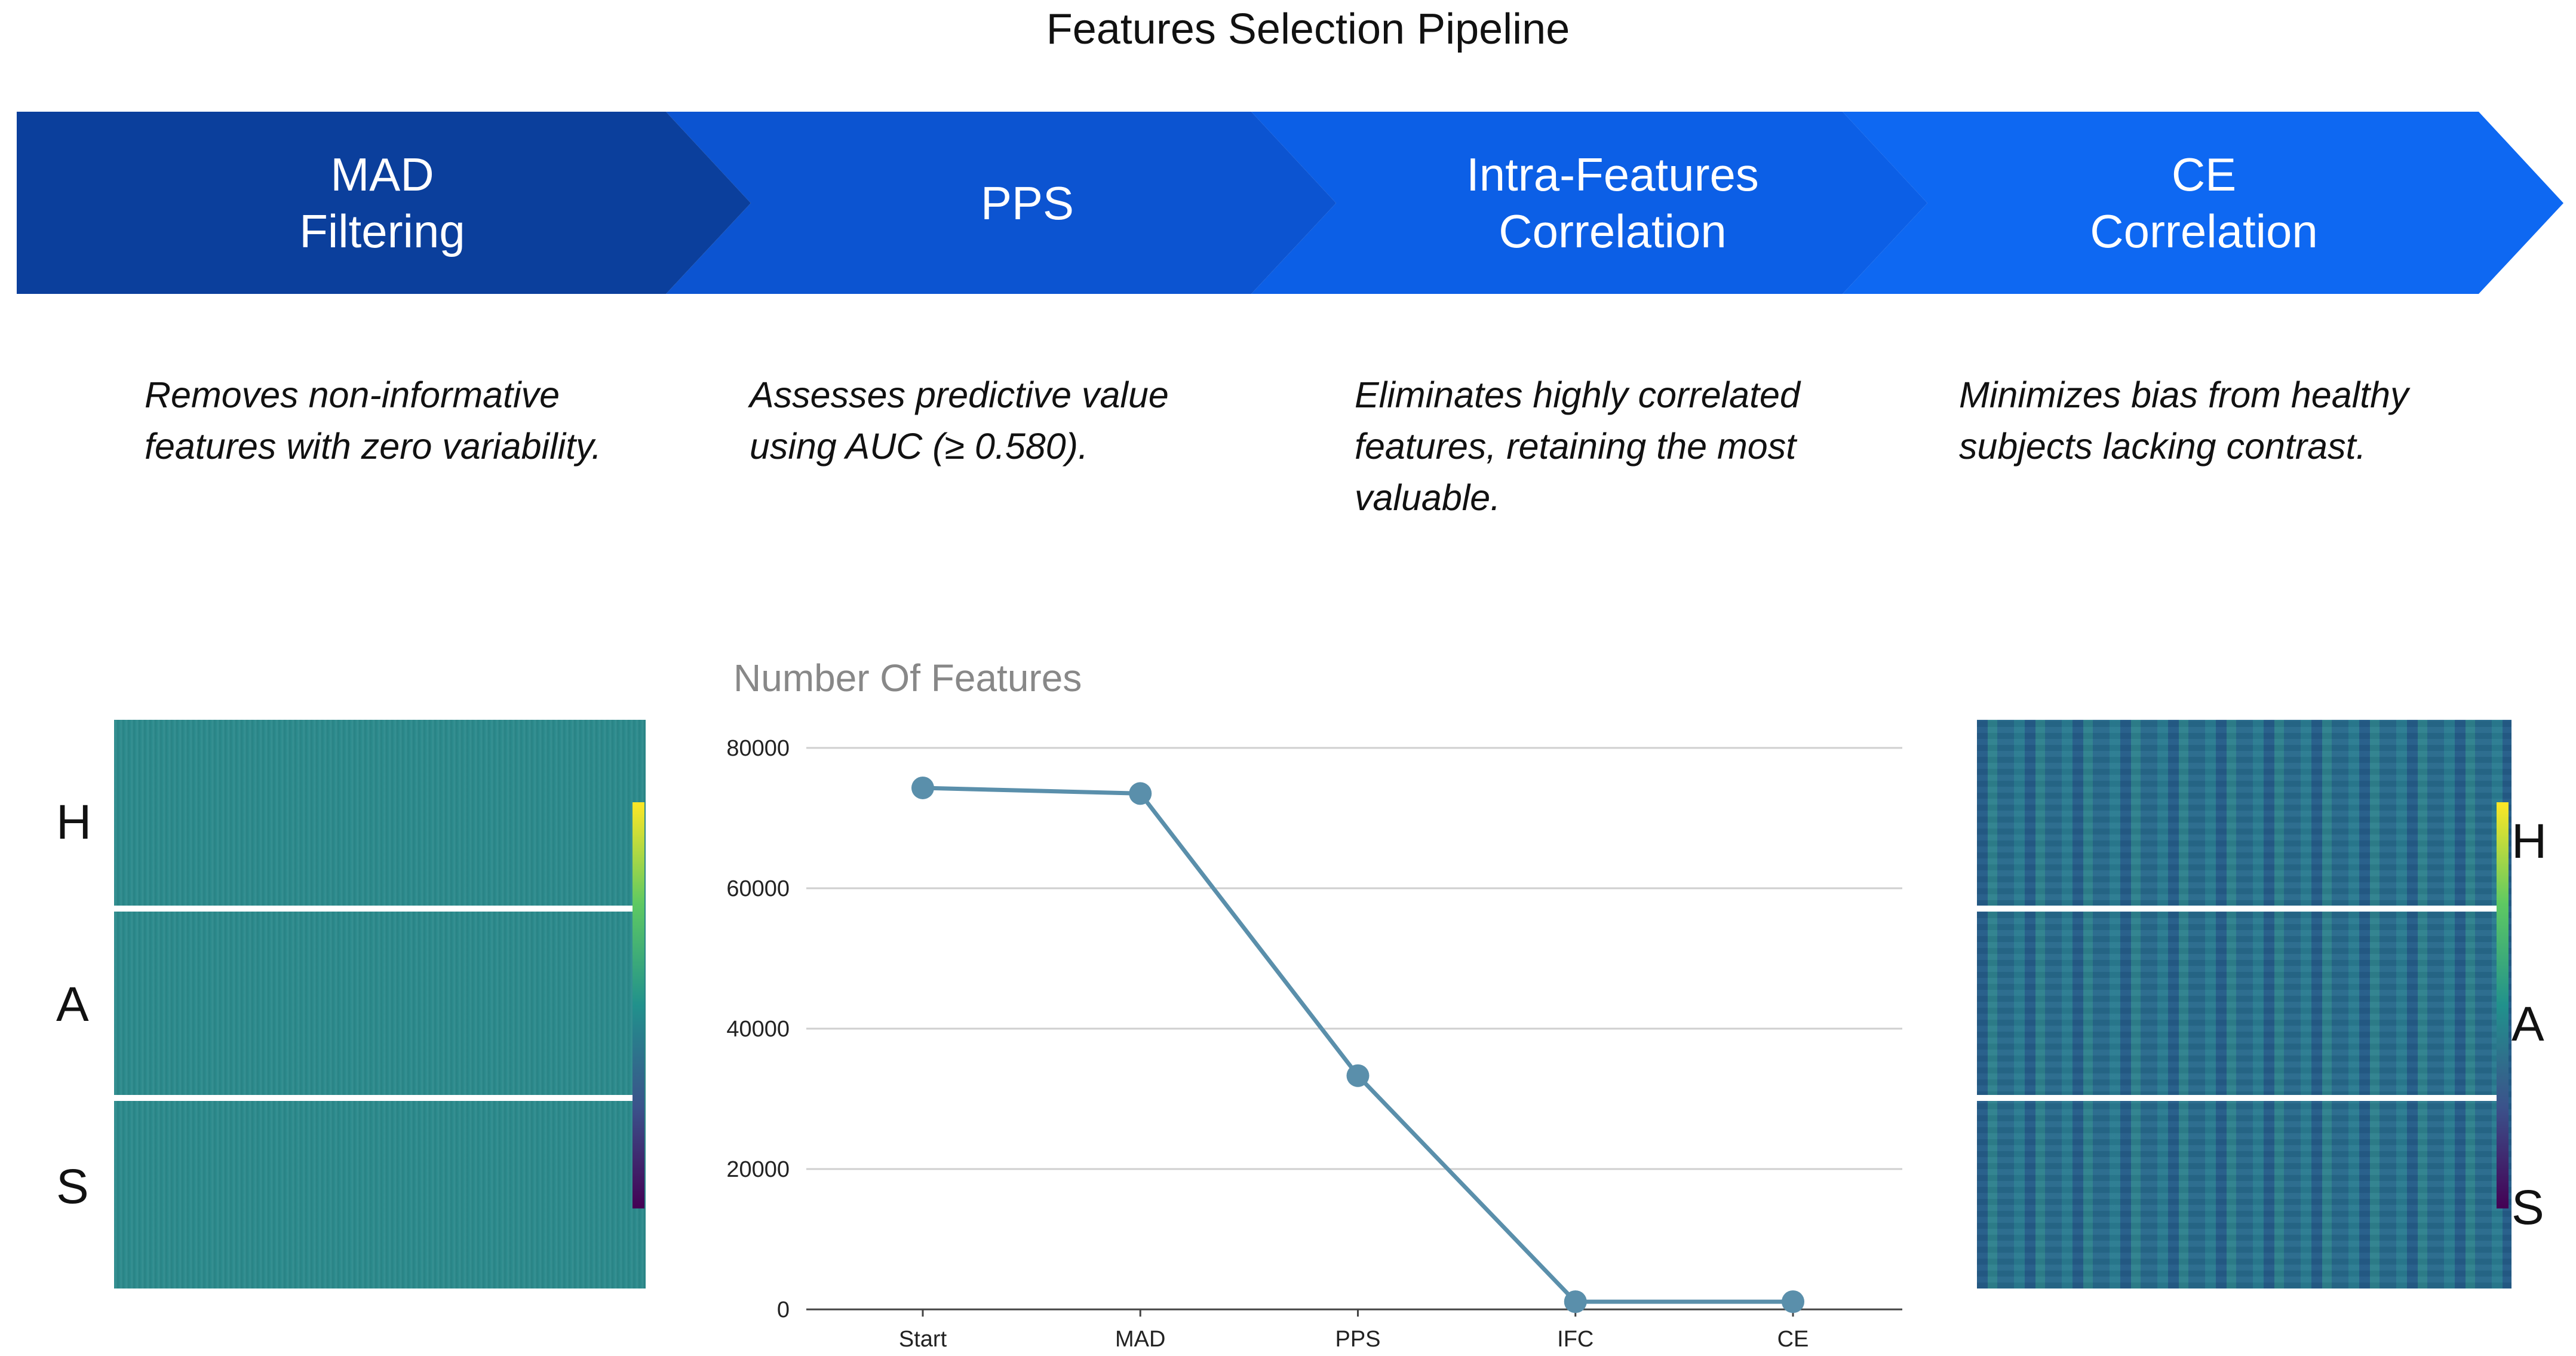  Describe the element at coordinates (758, 1029) in the screenshot. I see `y-tick-label: 40000` at that location.